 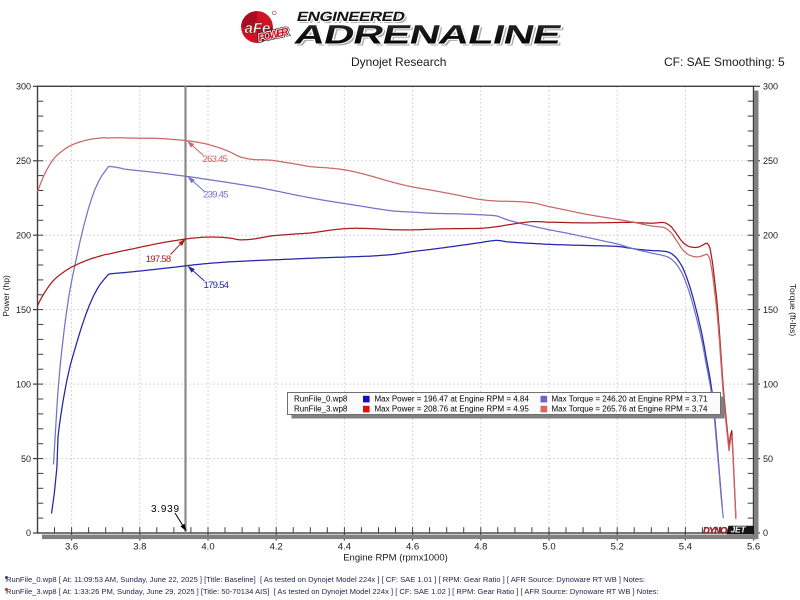 I want to click on svg-text: 5.2, so click(x=617, y=547).